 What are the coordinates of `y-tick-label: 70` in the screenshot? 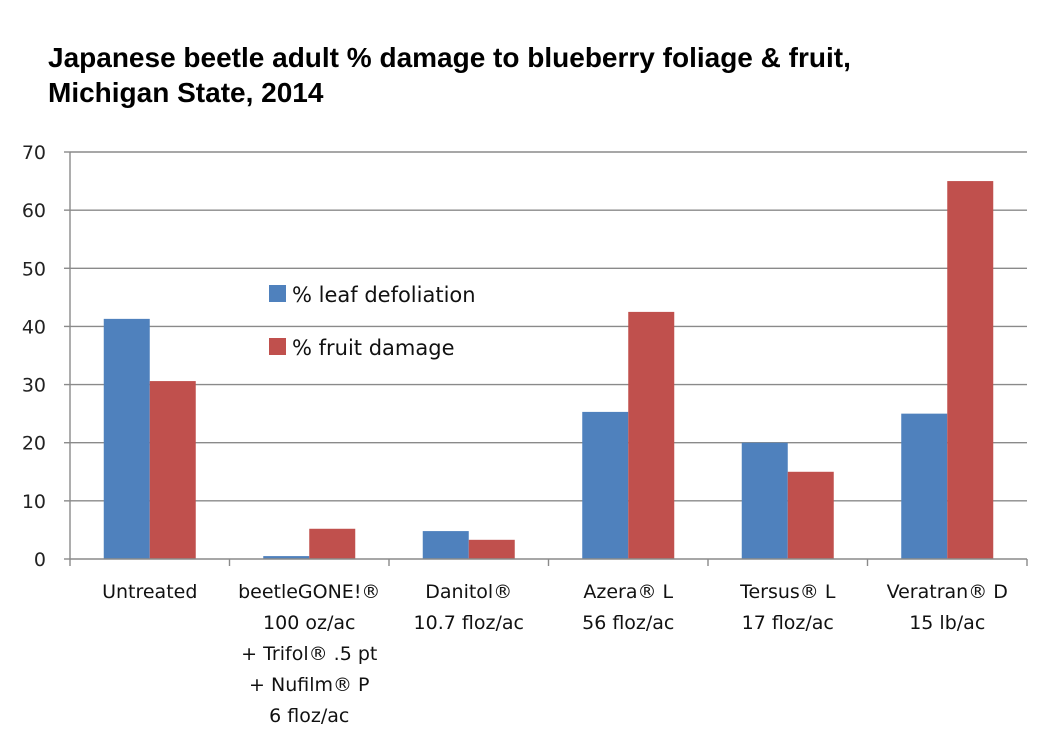 It's located at (34, 153).